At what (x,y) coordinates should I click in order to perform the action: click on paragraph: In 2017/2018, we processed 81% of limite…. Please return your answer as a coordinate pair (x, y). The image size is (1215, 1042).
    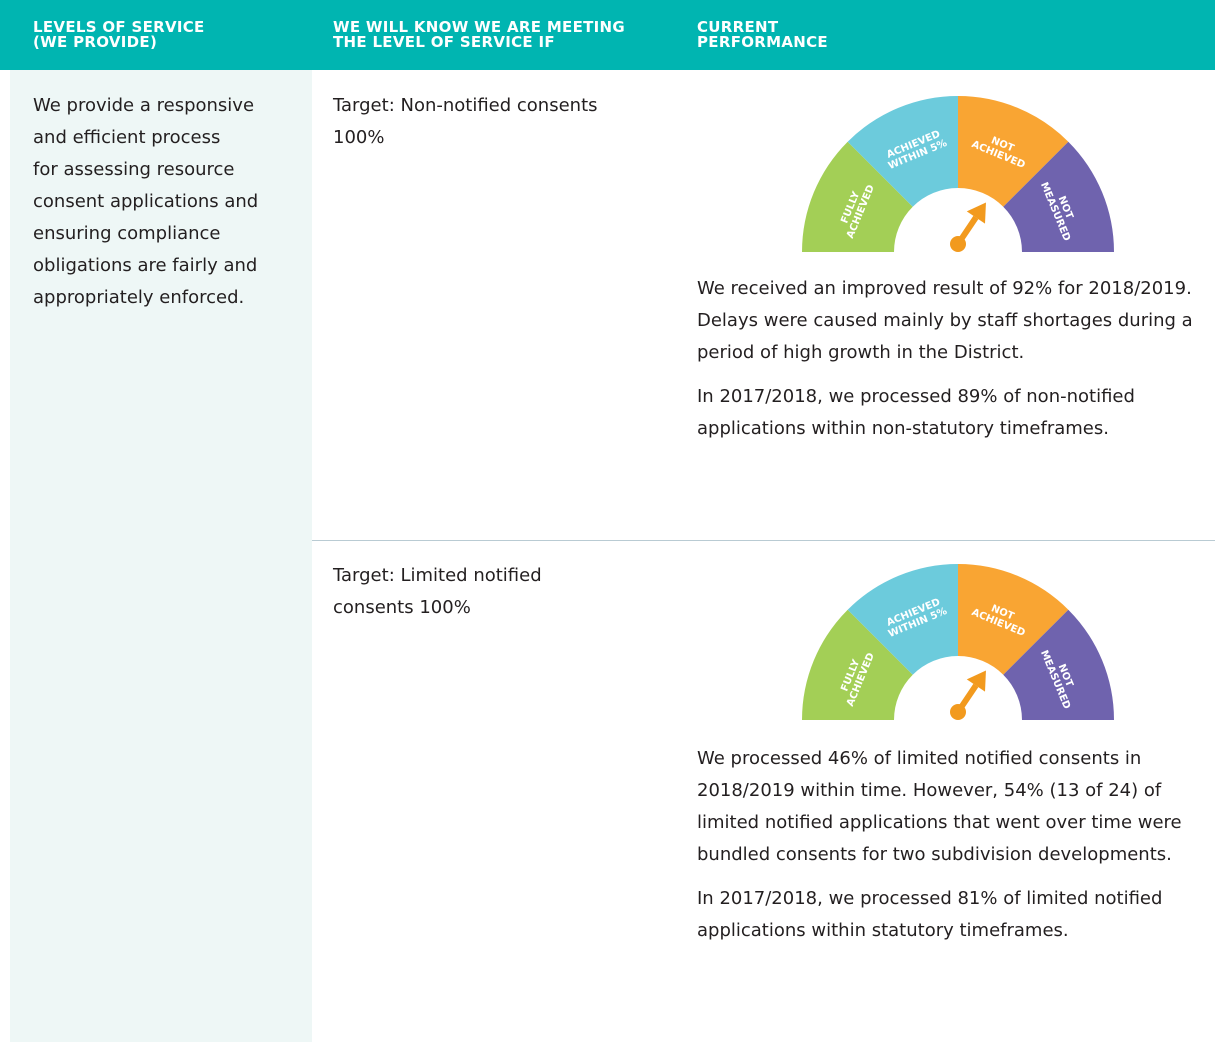
    Looking at the image, I should click on (930, 914).